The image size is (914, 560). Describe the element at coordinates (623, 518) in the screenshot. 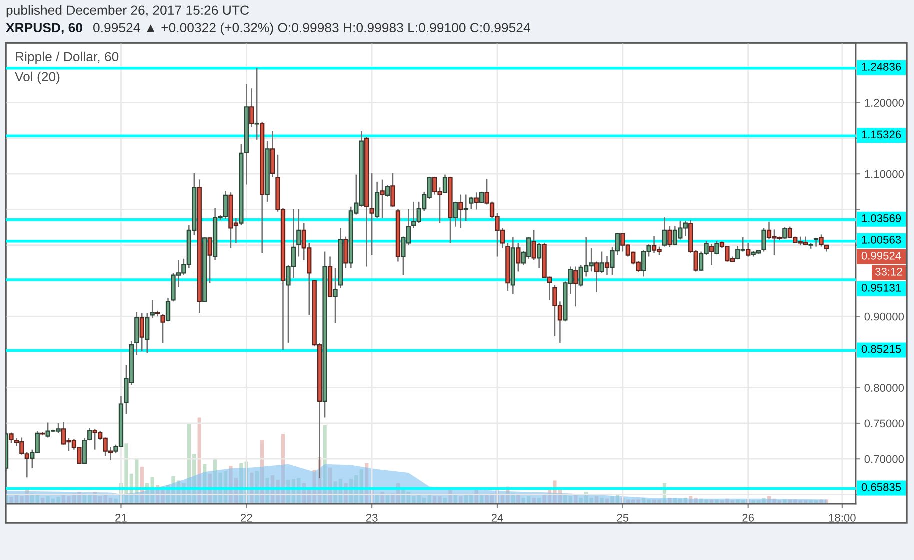

I see `x-tick-label: 25` at that location.